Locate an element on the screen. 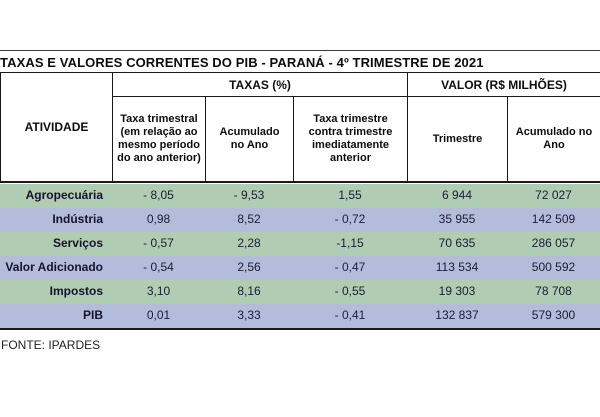  cell-taxa-trimestre-contra: - 0,55 is located at coordinates (350, 291).